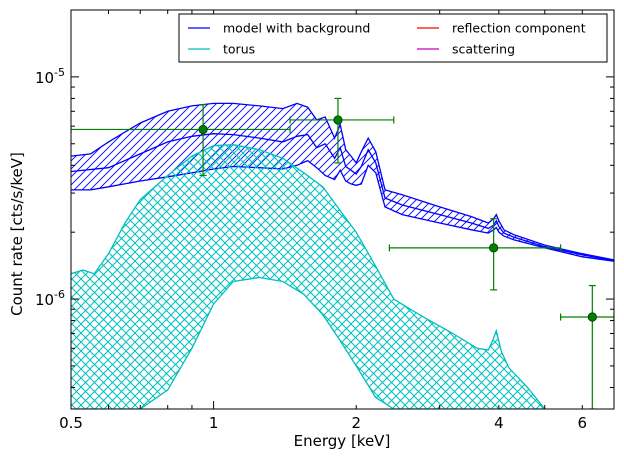 The width and height of the screenshot is (624, 459). I want to click on x-tick-label: 2, so click(356, 423).